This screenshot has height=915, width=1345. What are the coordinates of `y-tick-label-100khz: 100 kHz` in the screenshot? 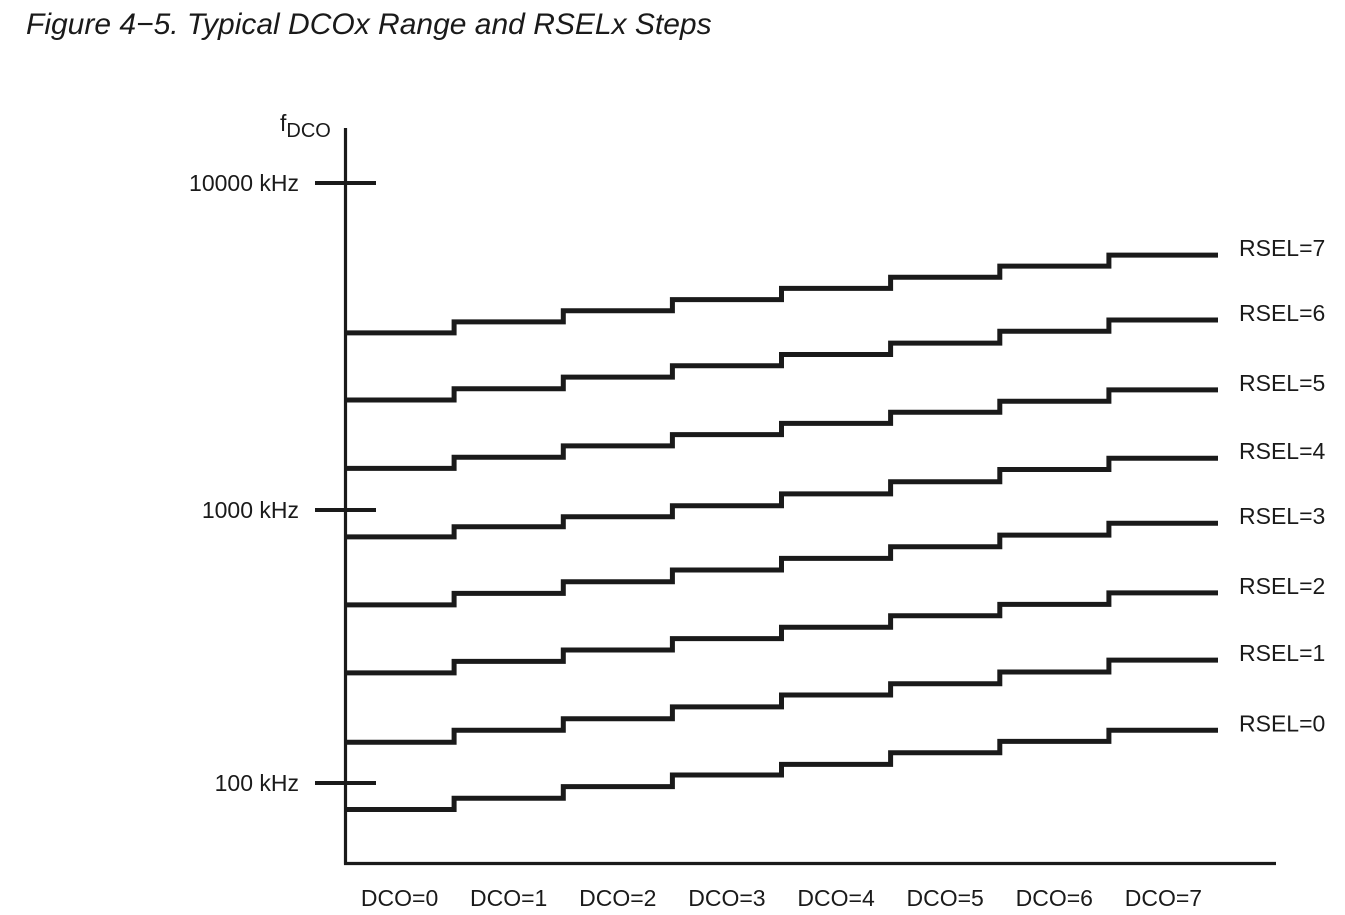 It's located at (257, 783).